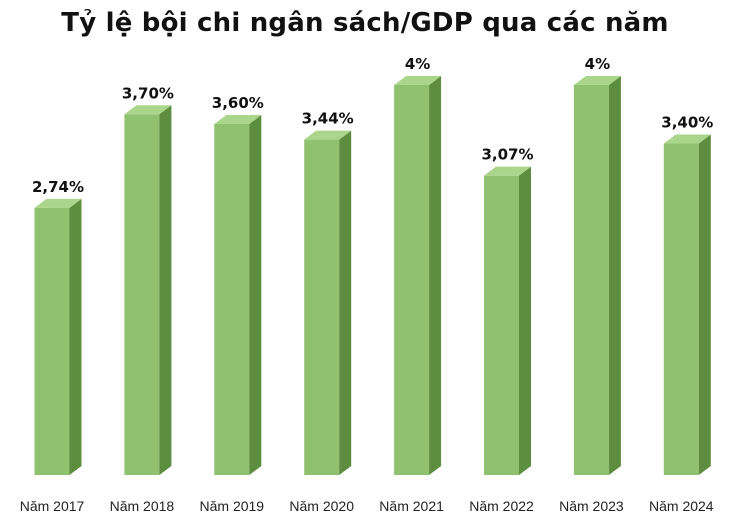  Describe the element at coordinates (232, 506) in the screenshot. I see `category-label-3: Năm 2019` at that location.